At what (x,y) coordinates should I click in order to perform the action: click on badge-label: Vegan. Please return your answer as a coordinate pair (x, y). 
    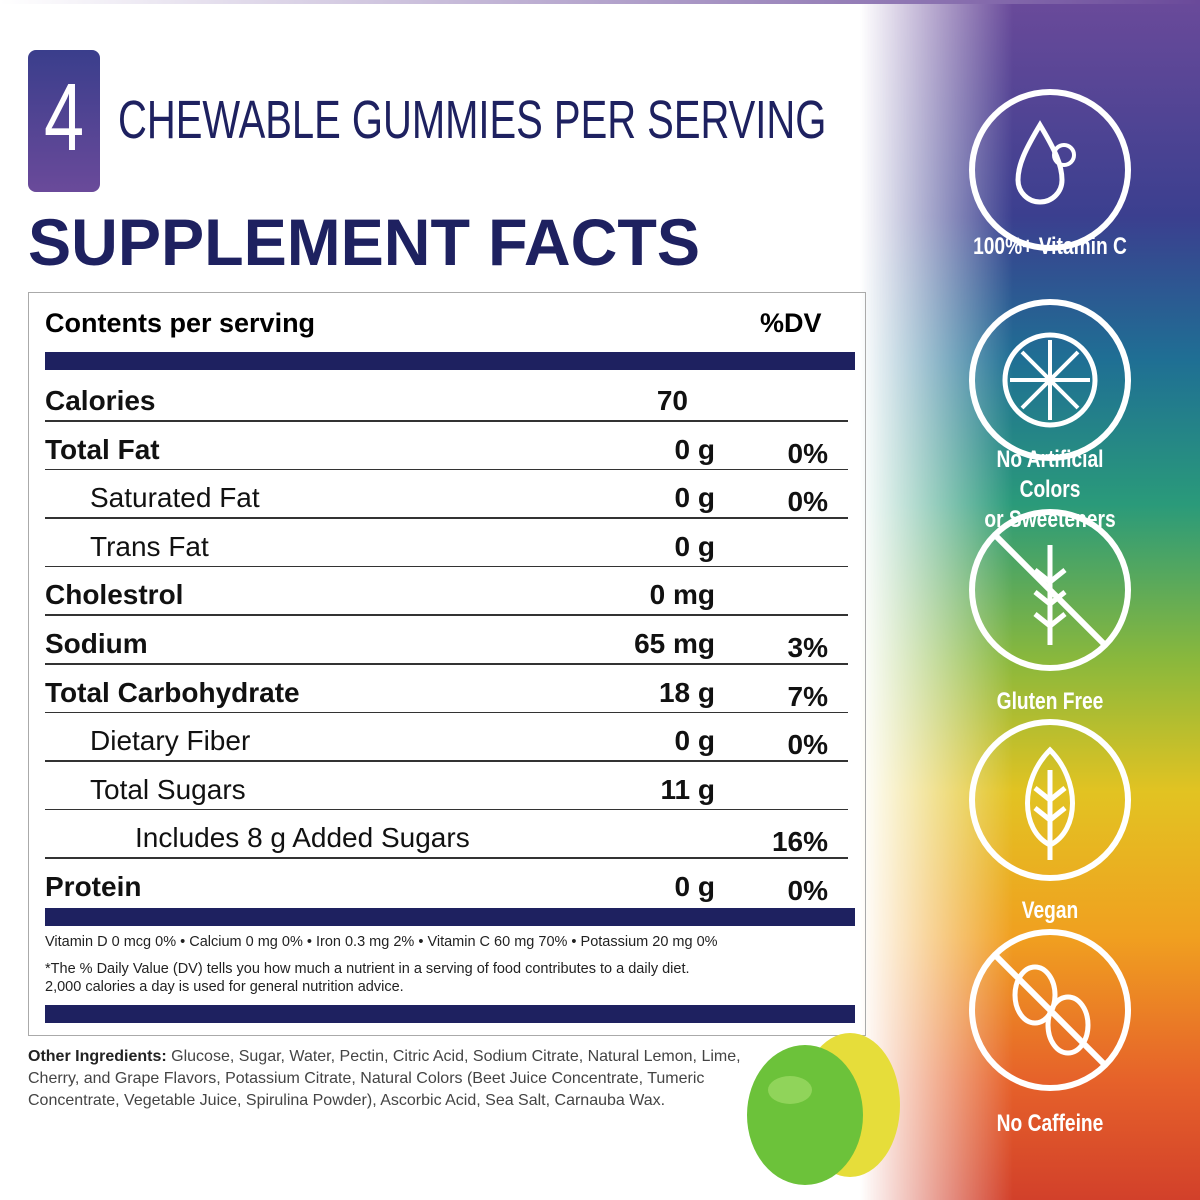
    Looking at the image, I should click on (1050, 911).